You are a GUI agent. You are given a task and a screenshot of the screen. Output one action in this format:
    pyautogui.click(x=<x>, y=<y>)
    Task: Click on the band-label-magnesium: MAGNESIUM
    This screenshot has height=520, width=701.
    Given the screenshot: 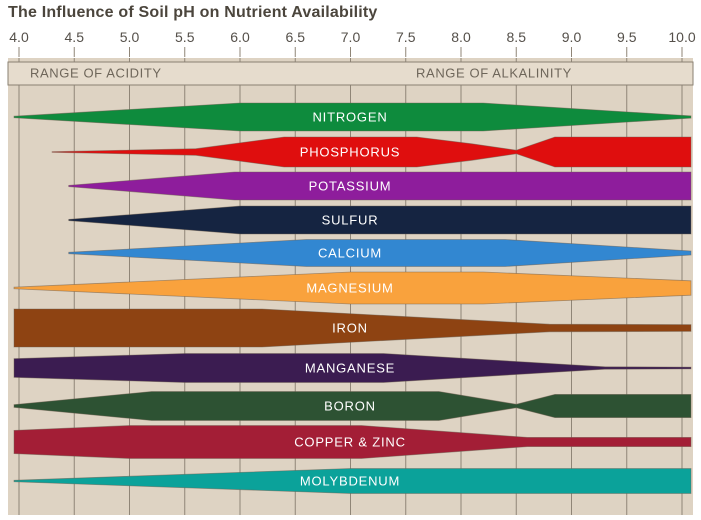 What is the action you would take?
    pyautogui.click(x=350, y=288)
    